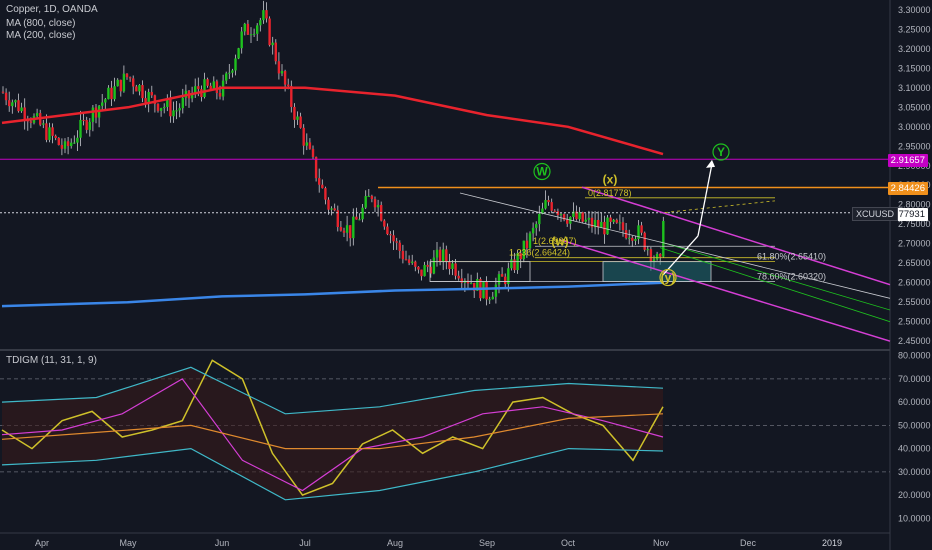 This screenshot has height=550, width=932. I want to click on tdigm-signal-line, so click(332, 435).